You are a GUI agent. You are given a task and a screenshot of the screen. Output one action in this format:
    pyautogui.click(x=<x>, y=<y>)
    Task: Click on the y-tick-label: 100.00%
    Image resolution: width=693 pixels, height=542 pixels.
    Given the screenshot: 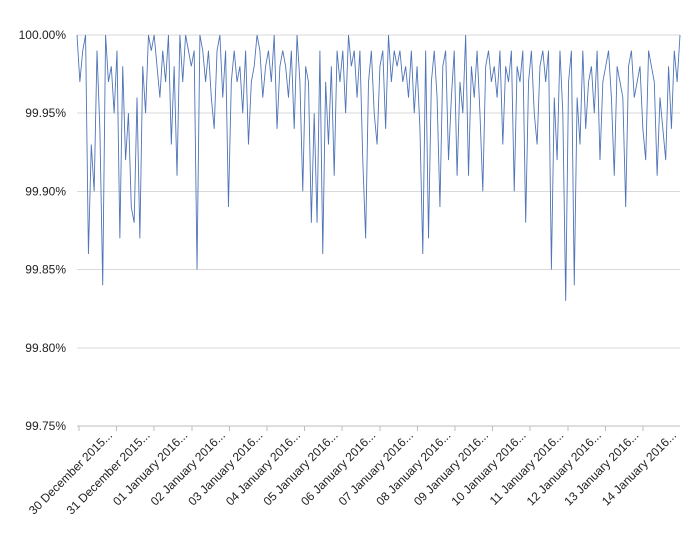 What is the action you would take?
    pyautogui.click(x=43, y=35)
    